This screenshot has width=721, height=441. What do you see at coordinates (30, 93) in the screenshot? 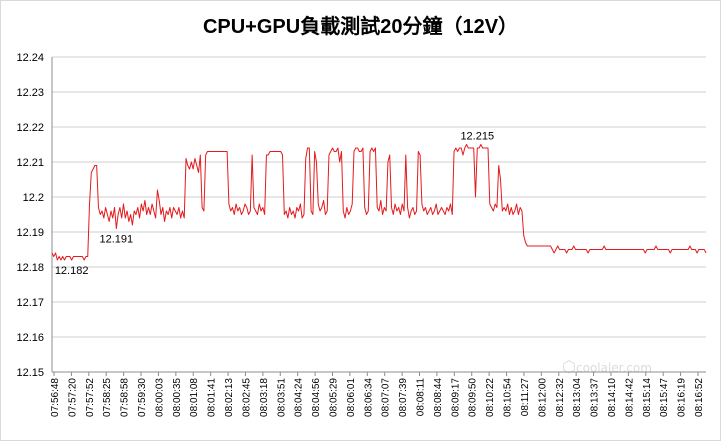
I see `y-tick-label: 12.23` at bounding box center [30, 93].